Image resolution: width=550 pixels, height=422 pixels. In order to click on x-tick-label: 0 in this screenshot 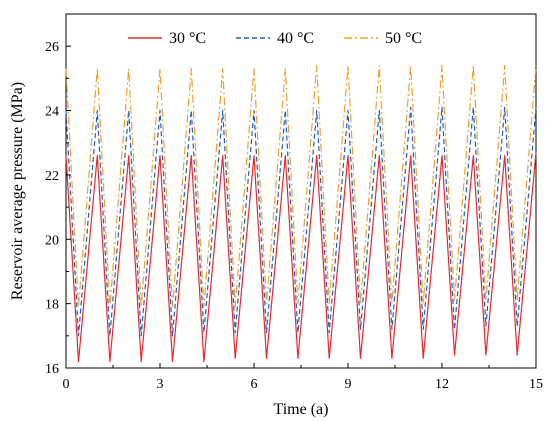, I will do `click(66, 384)`.